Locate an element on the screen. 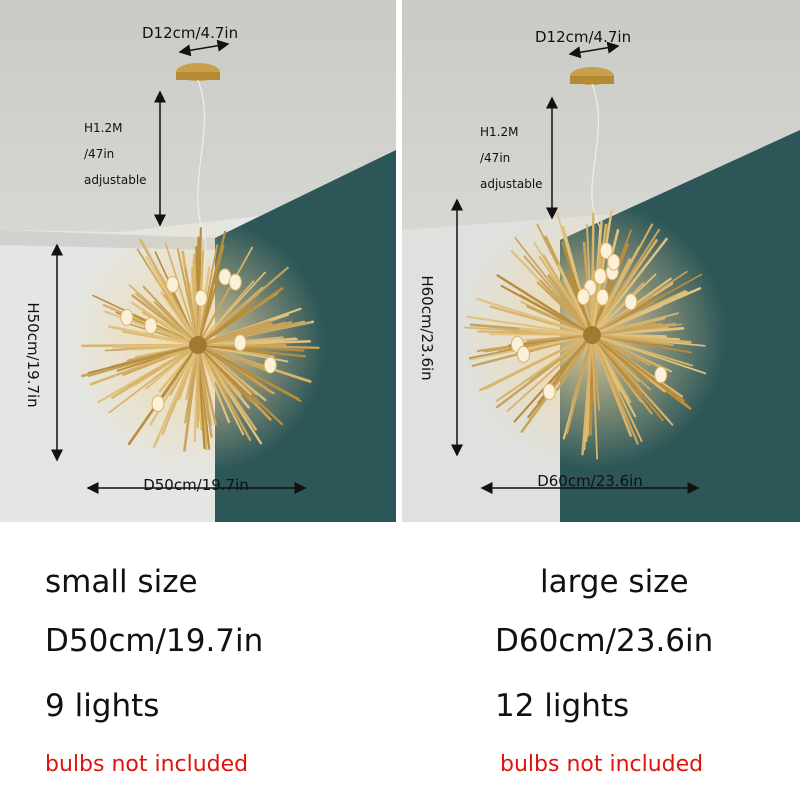 This screenshot has width=800, height=800. height-label: H50cm/19.7in is located at coordinates (33, 354).